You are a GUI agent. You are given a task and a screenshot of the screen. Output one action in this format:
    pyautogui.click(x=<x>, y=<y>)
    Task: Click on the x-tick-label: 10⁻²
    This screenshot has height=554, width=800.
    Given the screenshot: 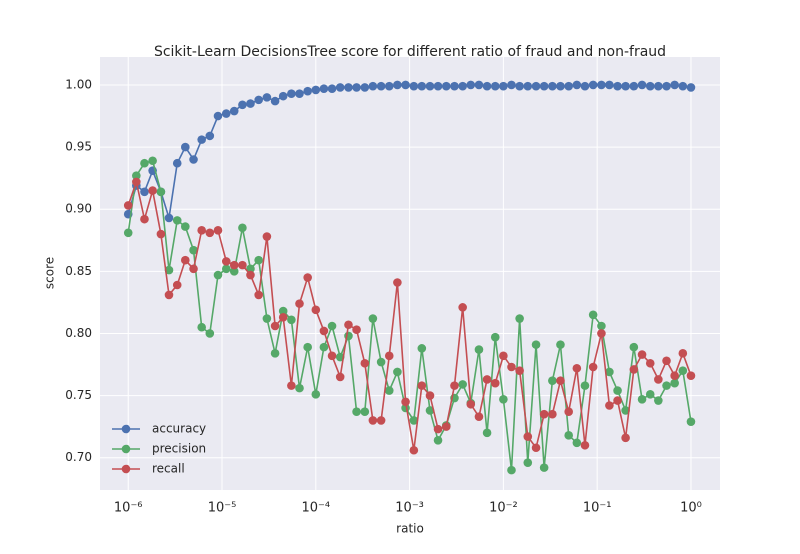 What is the action you would take?
    pyautogui.click(x=503, y=508)
    